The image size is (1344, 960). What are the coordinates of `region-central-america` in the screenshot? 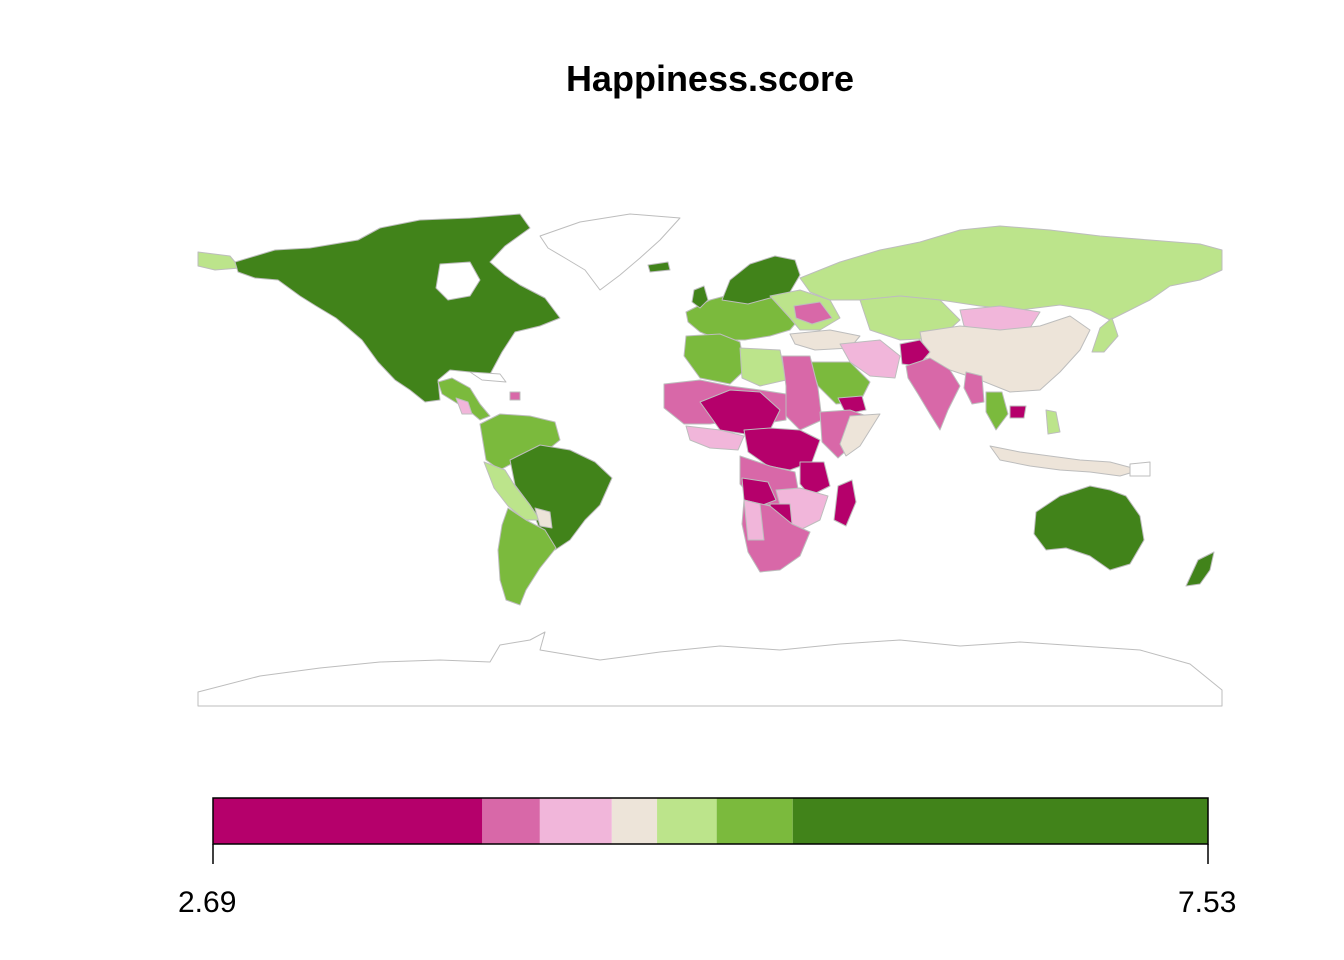 It's located at (464, 399).